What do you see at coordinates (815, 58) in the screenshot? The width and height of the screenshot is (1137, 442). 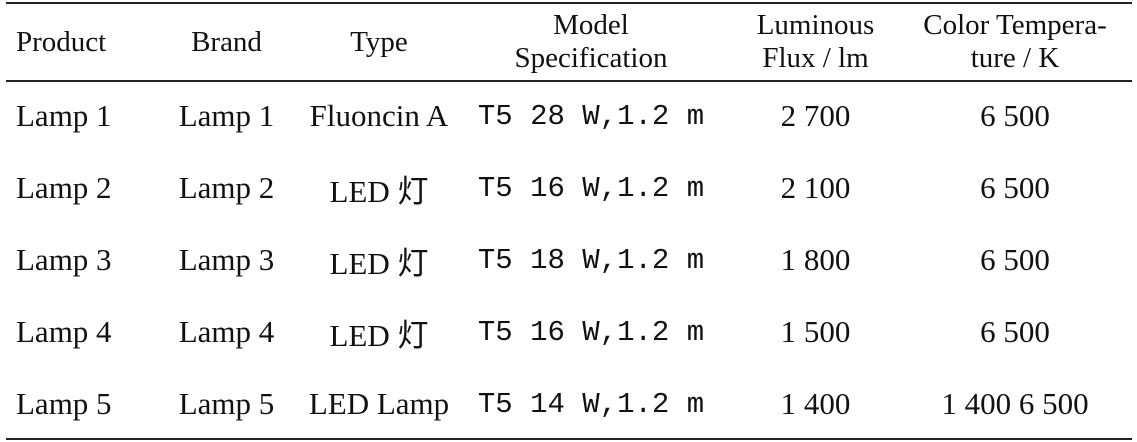 I see `header-flux-line2: Flux / lm` at bounding box center [815, 58].